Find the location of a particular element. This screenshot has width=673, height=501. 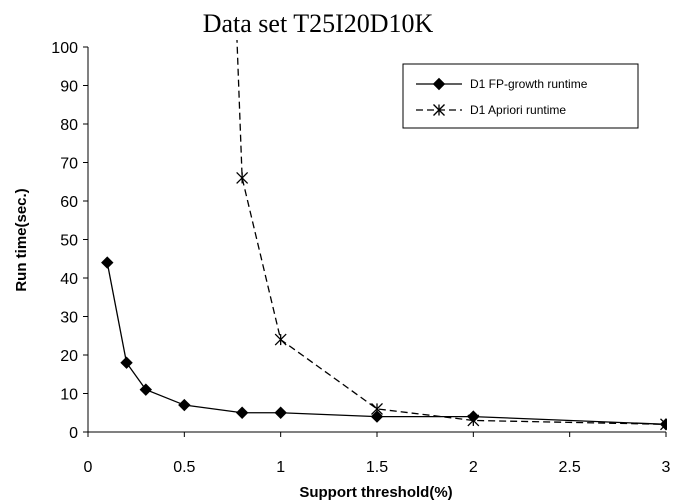

y-ticks: 0 10 20 30 40 50 60 70 80 90 100 is located at coordinates (69, 241).